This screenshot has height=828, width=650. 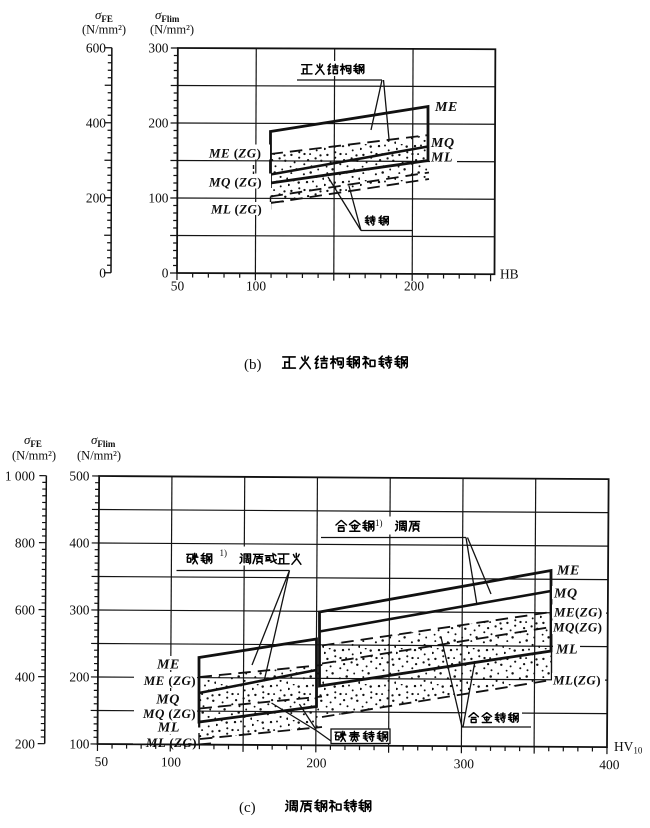 What do you see at coordinates (578, 612) in the screenshot?
I see `svg-text: ME(ZG)` at bounding box center [578, 612].